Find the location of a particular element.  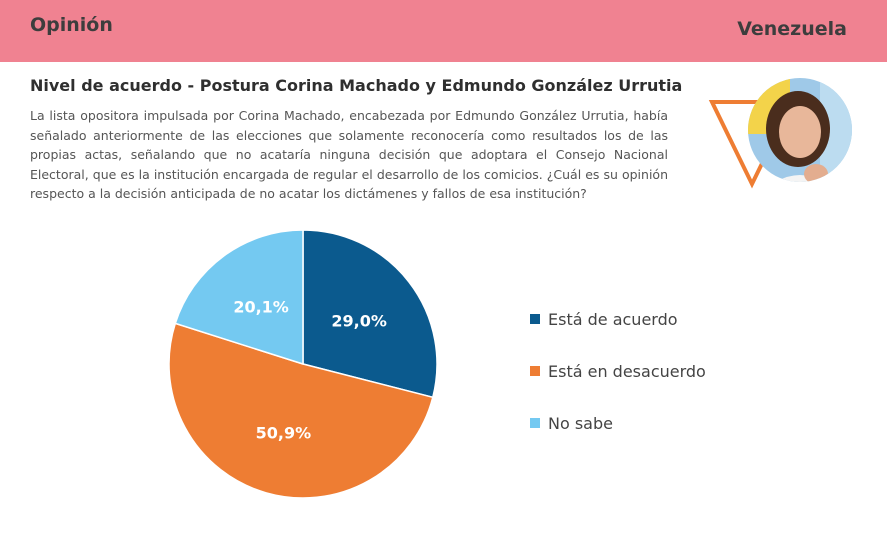

header-bar: Opinión Venezuela is located at coordinates (443, 31).